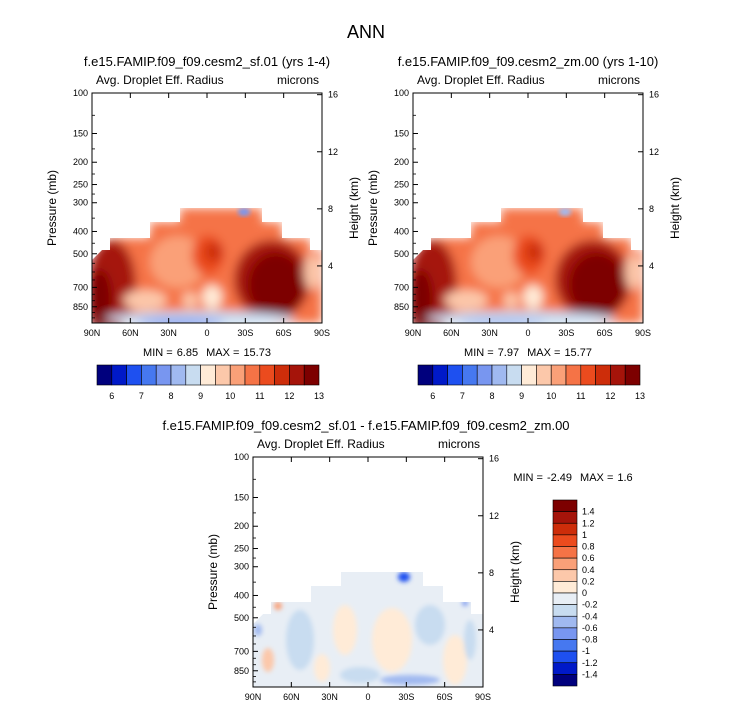  I want to click on panel-left-colorbar-label: 13, so click(319, 396).